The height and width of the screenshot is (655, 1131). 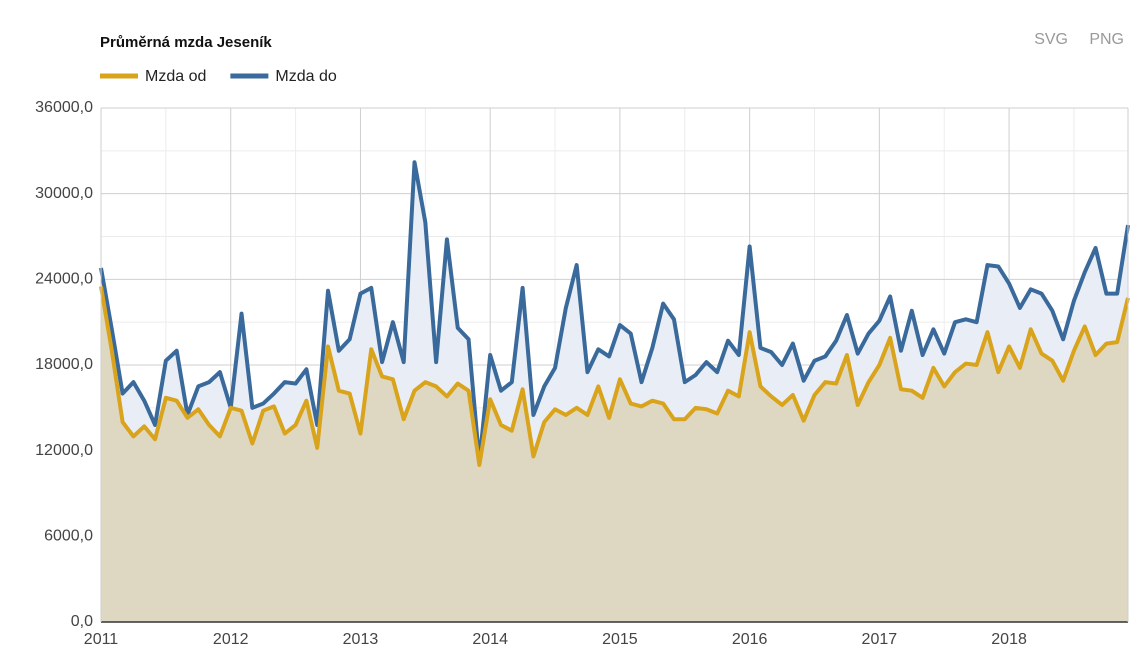 What do you see at coordinates (186, 42) in the screenshot?
I see `chart-title: Průměrná mzda Jeseník` at bounding box center [186, 42].